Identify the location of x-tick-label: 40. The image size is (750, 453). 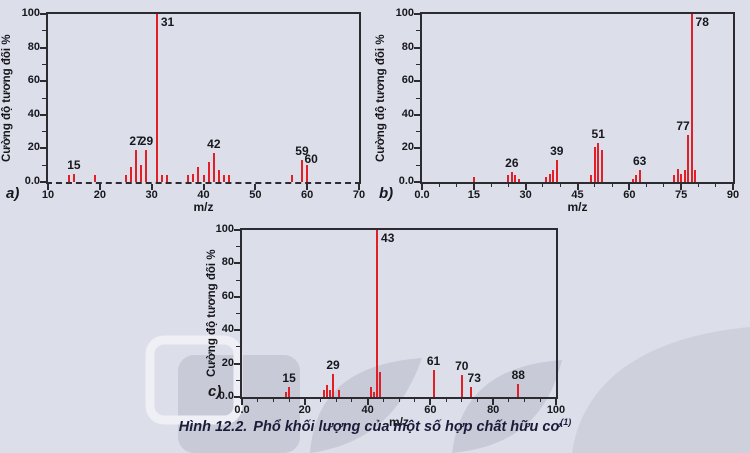
(203, 195).